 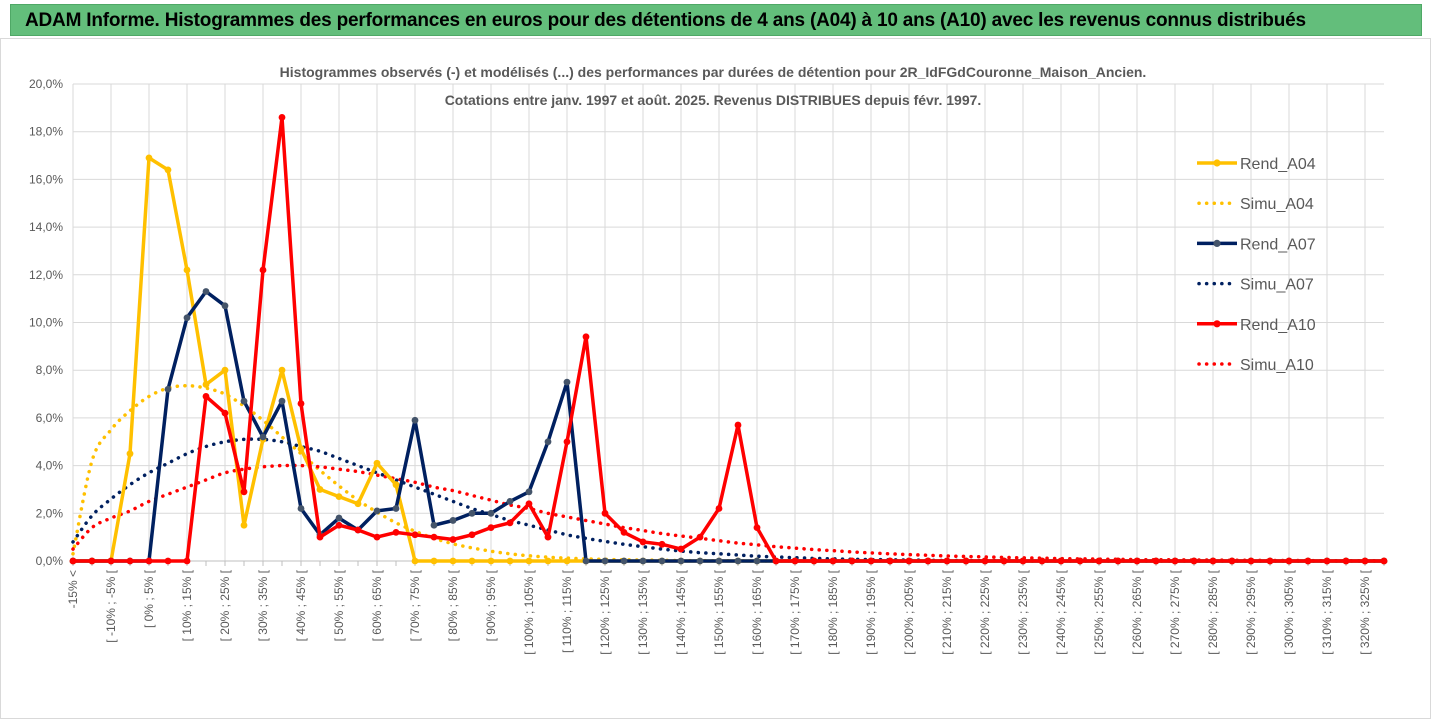 What do you see at coordinates (453, 605) in the screenshot?
I see `x-tick-label: [ 80% ; 85% [` at bounding box center [453, 605].